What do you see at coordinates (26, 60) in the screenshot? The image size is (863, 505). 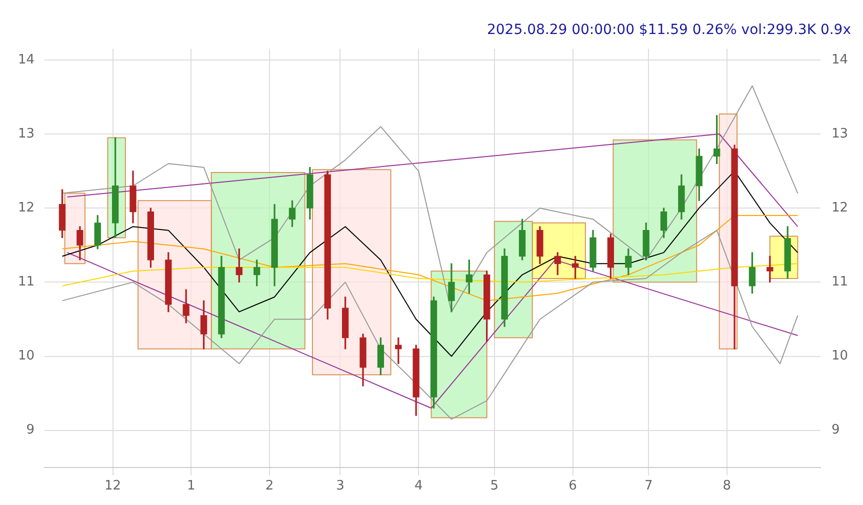 I see `y-tick-label: 14` at bounding box center [26, 60].